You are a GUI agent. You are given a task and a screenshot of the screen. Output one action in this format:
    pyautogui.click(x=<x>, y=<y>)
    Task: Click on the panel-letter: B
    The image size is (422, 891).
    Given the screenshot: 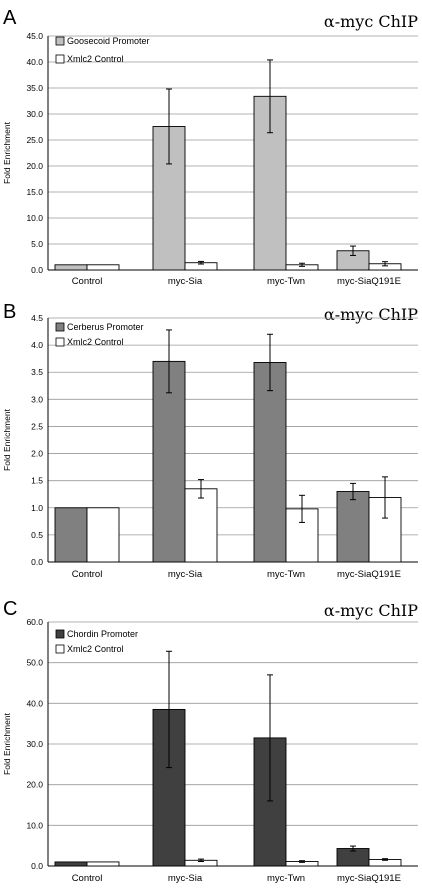 What is the action you would take?
    pyautogui.click(x=9, y=312)
    